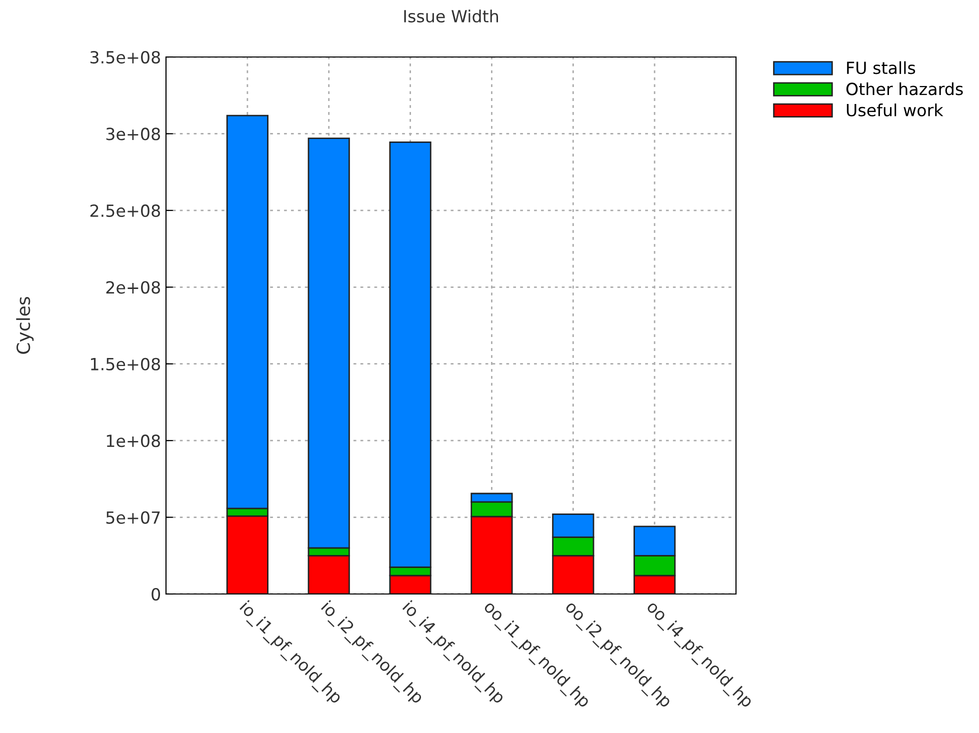 The image size is (979, 733). What do you see at coordinates (156, 594) in the screenshot?
I see `y-tick-label: 0` at bounding box center [156, 594].